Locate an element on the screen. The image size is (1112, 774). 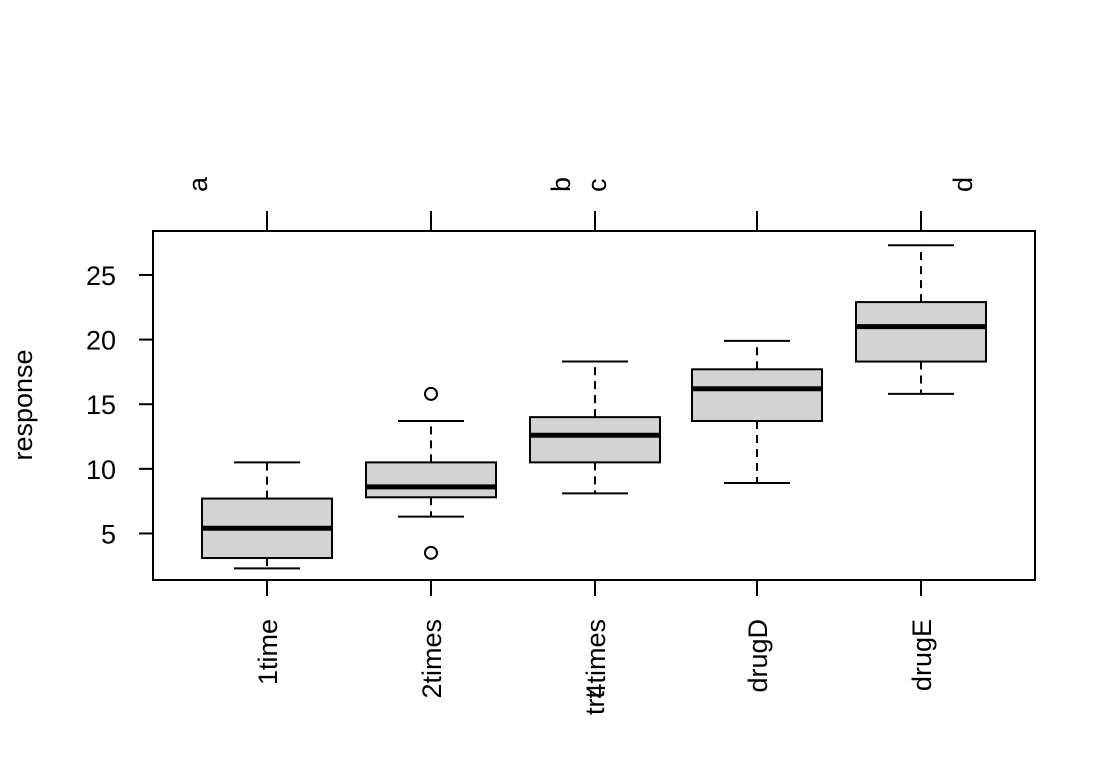
x-tick-label: drugD is located at coordinates (758, 656).